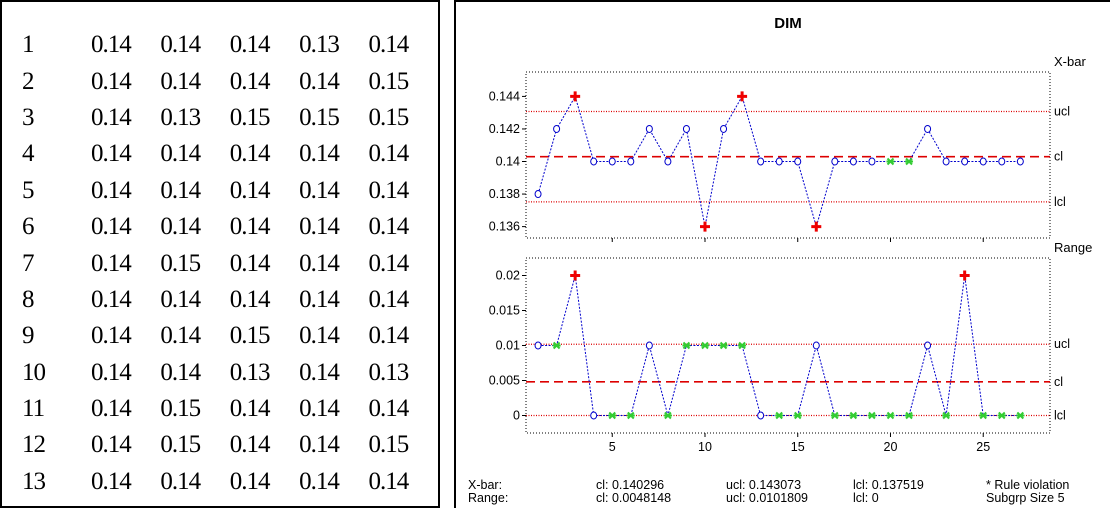 The image size is (1110, 508). I want to click on row-index-cell: 6, so click(28, 227).